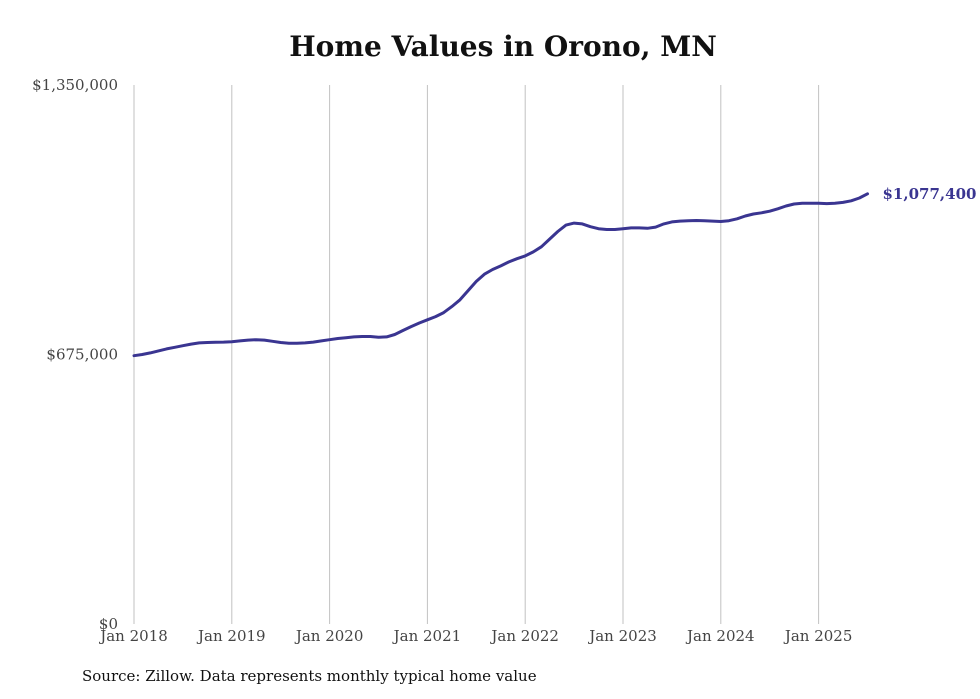 The image size is (980, 699). Describe the element at coordinates (524, 636) in the screenshot. I see `x-tick-label: Jan 2022` at that location.